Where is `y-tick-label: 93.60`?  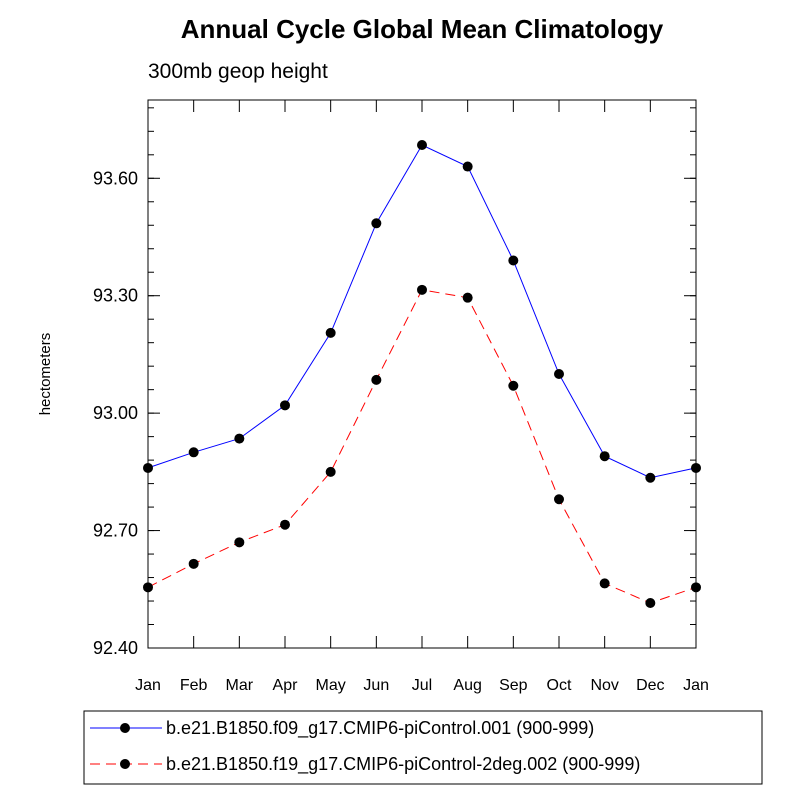 y-tick-label: 93.60 is located at coordinates (115, 178).